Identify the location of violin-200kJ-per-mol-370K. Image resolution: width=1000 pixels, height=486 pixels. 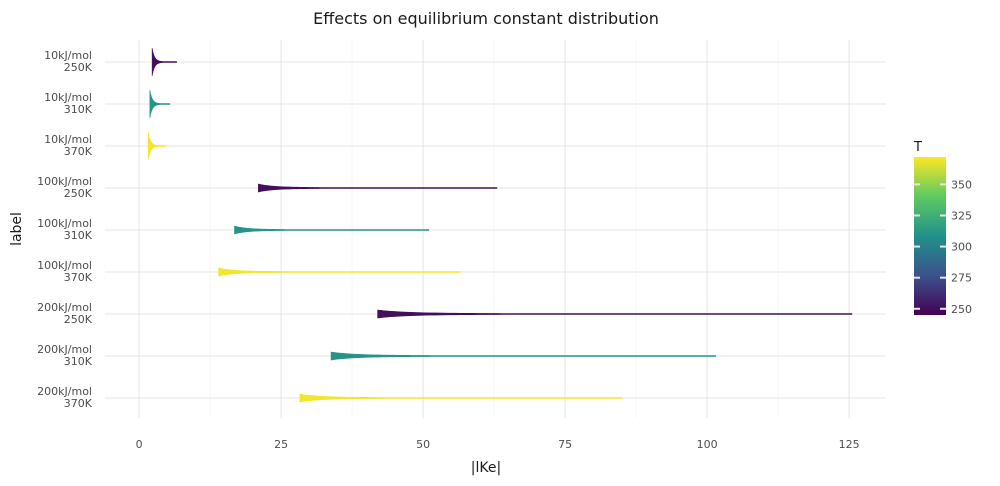
(461, 398).